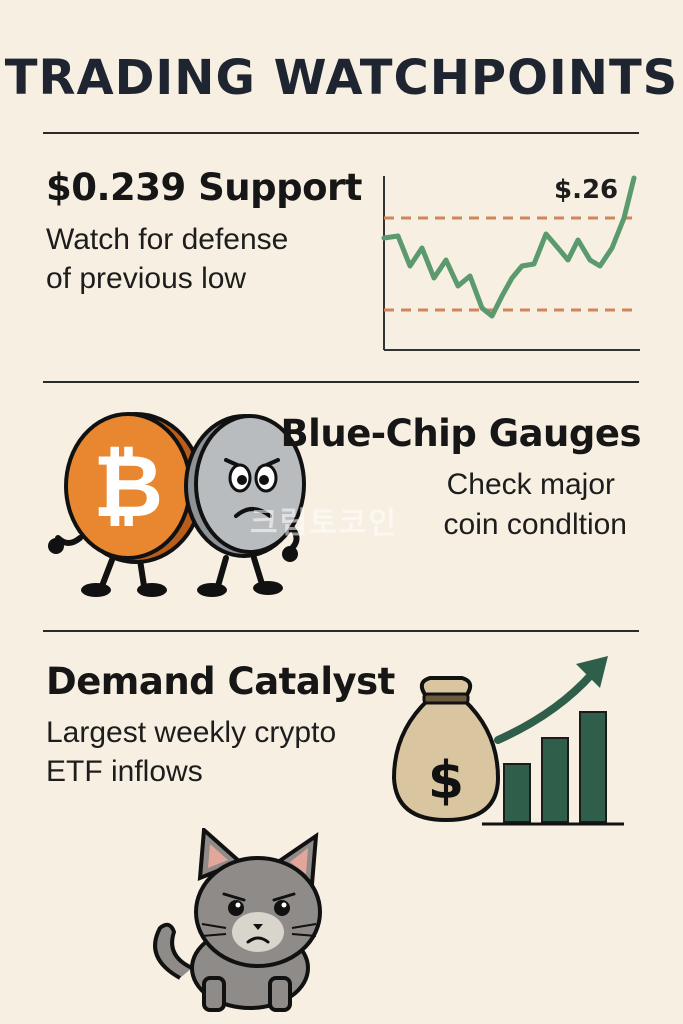  What do you see at coordinates (146, 278) in the screenshot?
I see `support-line-2: of previous low` at bounding box center [146, 278].